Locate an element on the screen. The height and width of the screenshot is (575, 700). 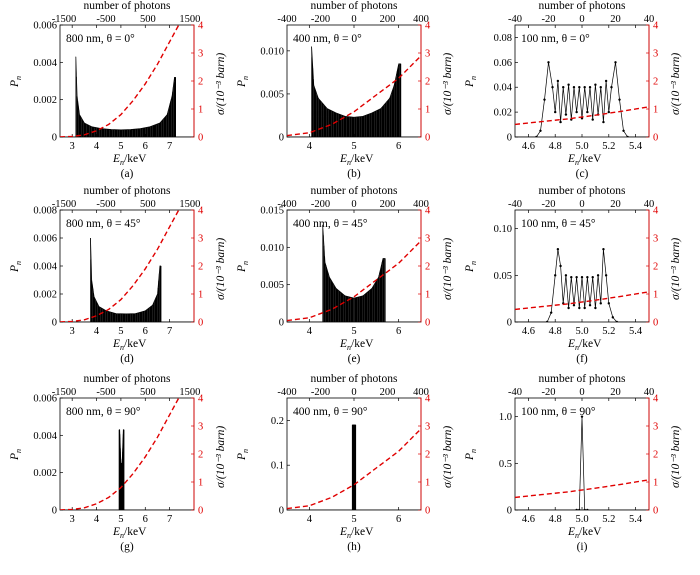
panel-annotation: 800 nm, θ = 90° is located at coordinates (103, 412).